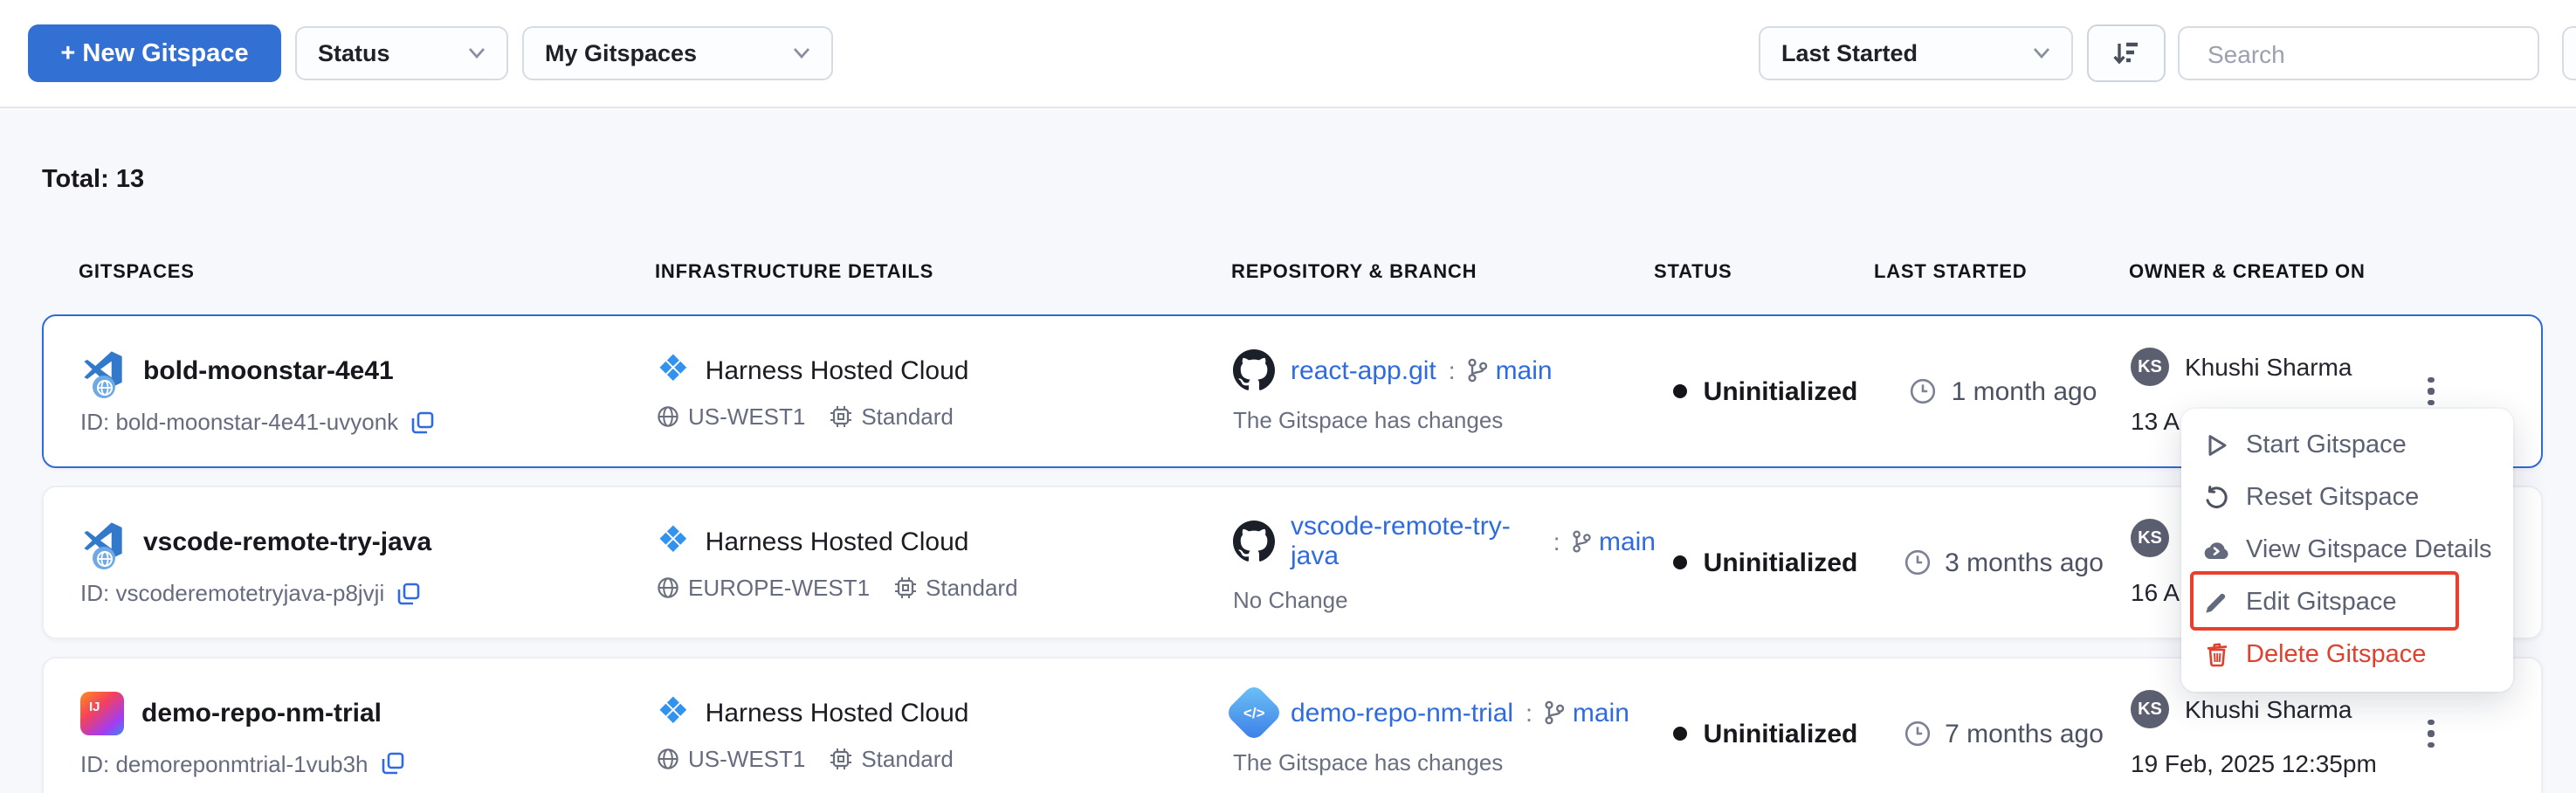  I want to click on owner-cell: KS Khushi Sharma 19 Feb, 2025 12:35pm, so click(2336, 733).